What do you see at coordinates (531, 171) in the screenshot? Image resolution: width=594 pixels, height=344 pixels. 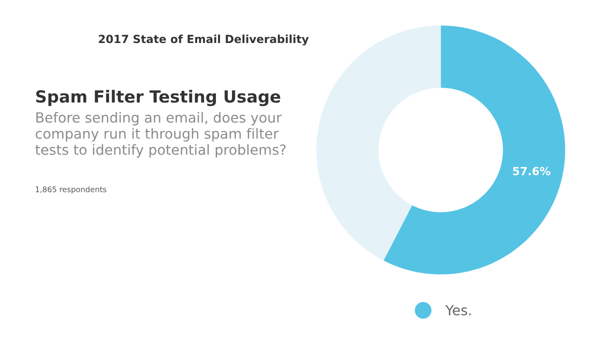 I see `data-label: 57.6%` at bounding box center [531, 171].